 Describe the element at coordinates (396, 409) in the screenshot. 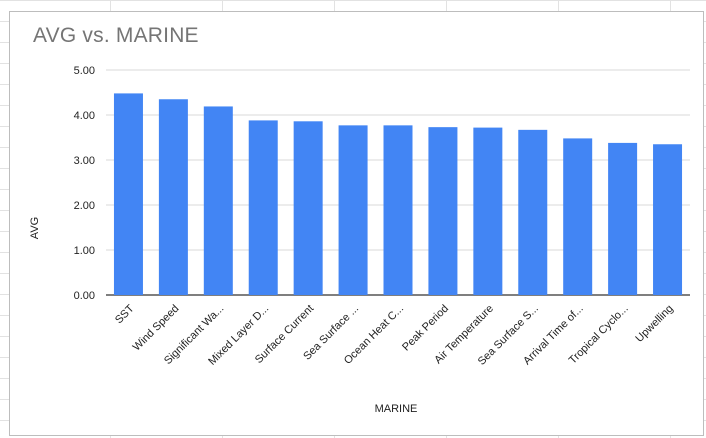

I see `x-axis-title: MARINE` at that location.